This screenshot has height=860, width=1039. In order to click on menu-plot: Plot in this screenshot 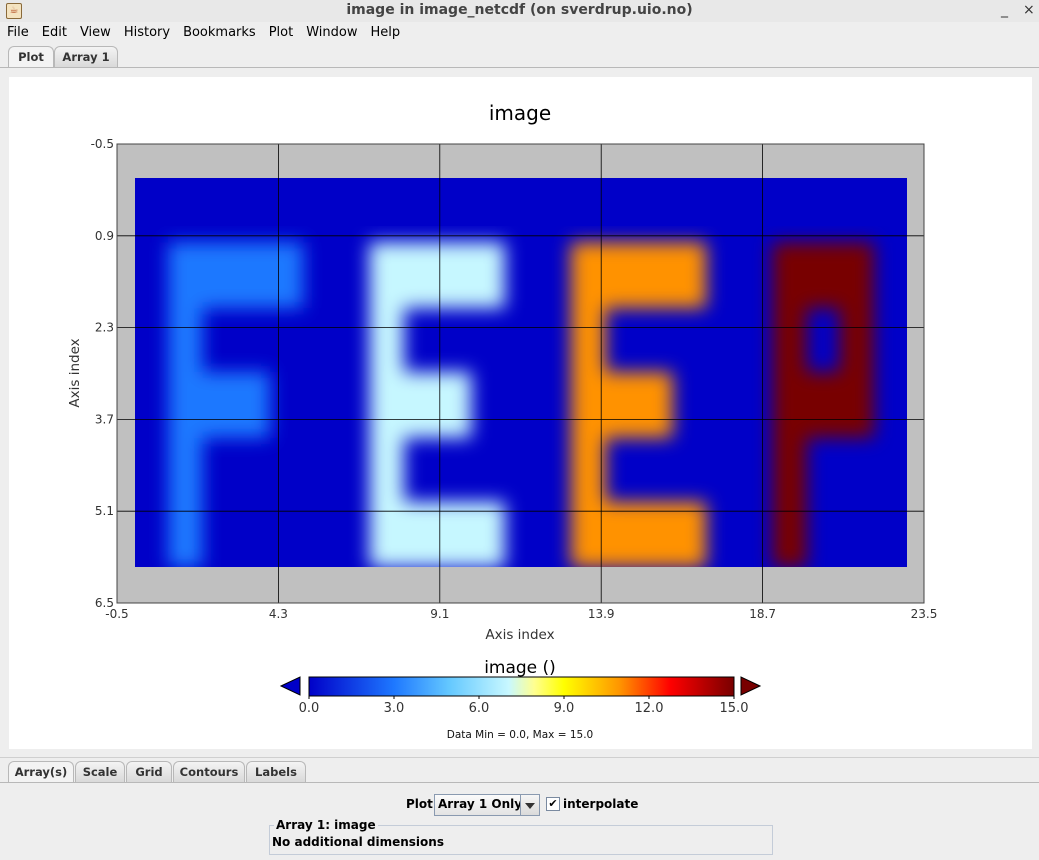, I will do `click(281, 32)`.